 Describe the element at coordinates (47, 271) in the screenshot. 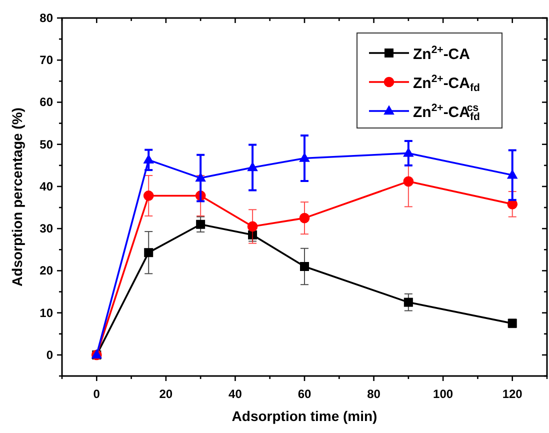

I see `y-tick-label: 20` at that location.